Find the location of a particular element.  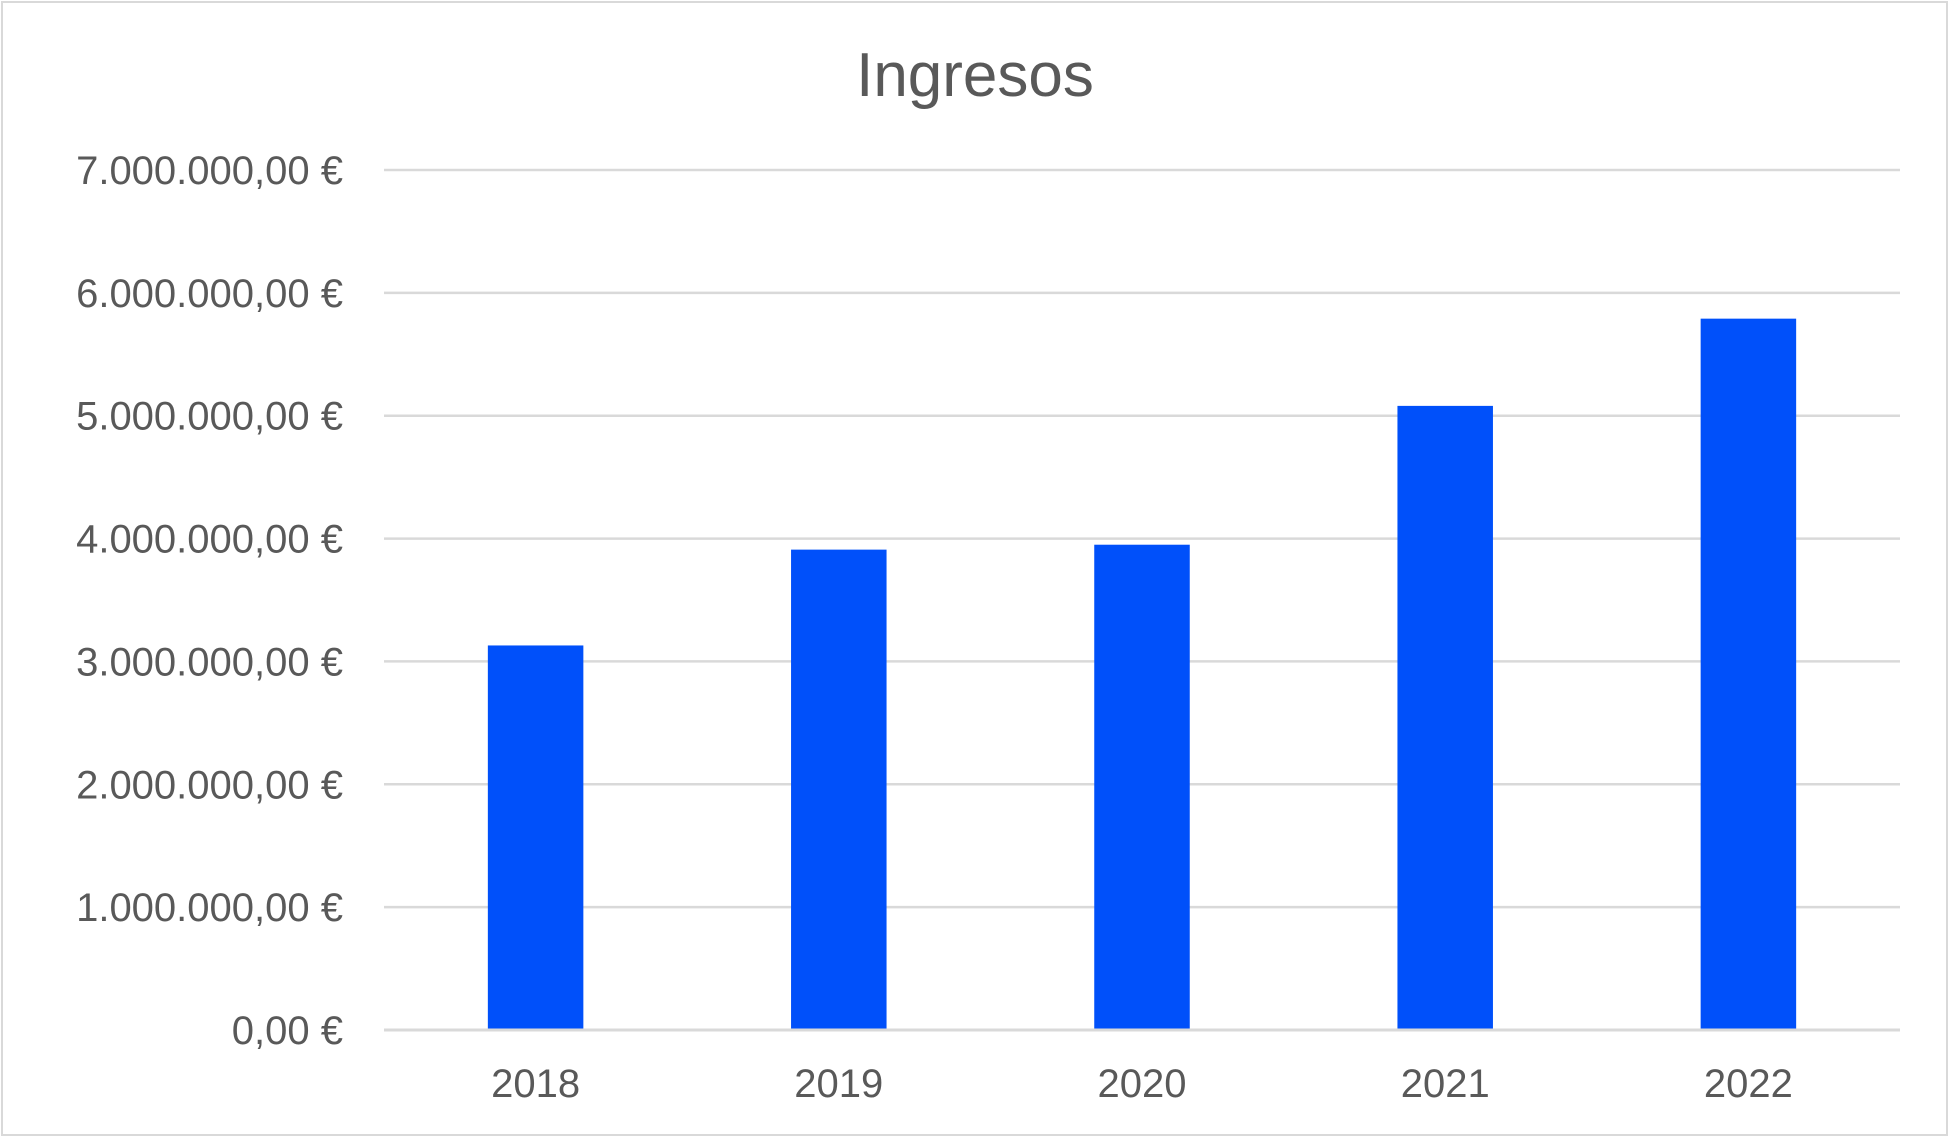

y-tick-label: 2.000.000,00 € is located at coordinates (209, 785).